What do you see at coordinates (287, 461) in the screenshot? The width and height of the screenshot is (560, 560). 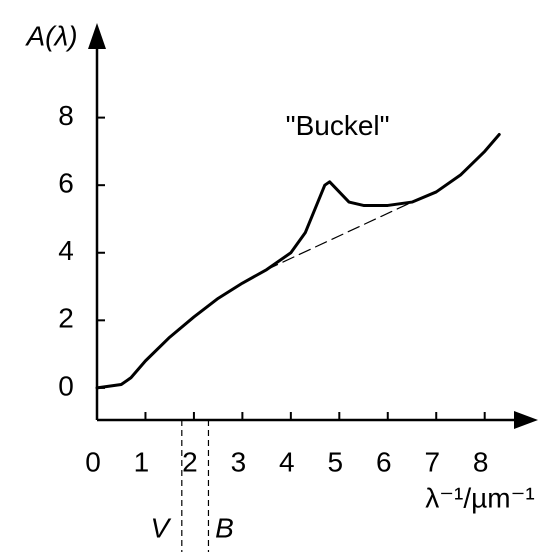 I see `x-tick-label: 4` at bounding box center [287, 461].